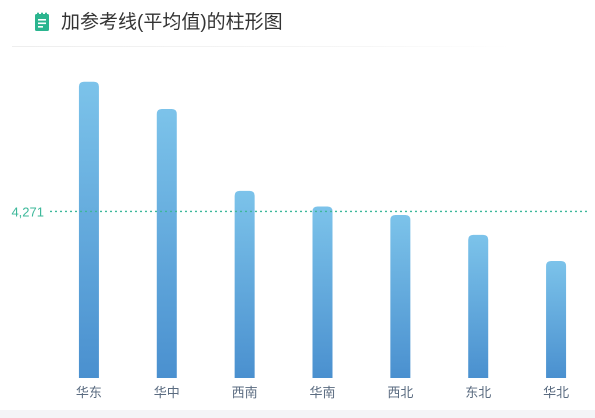  I want to click on bar-华中, so click(166, 243).